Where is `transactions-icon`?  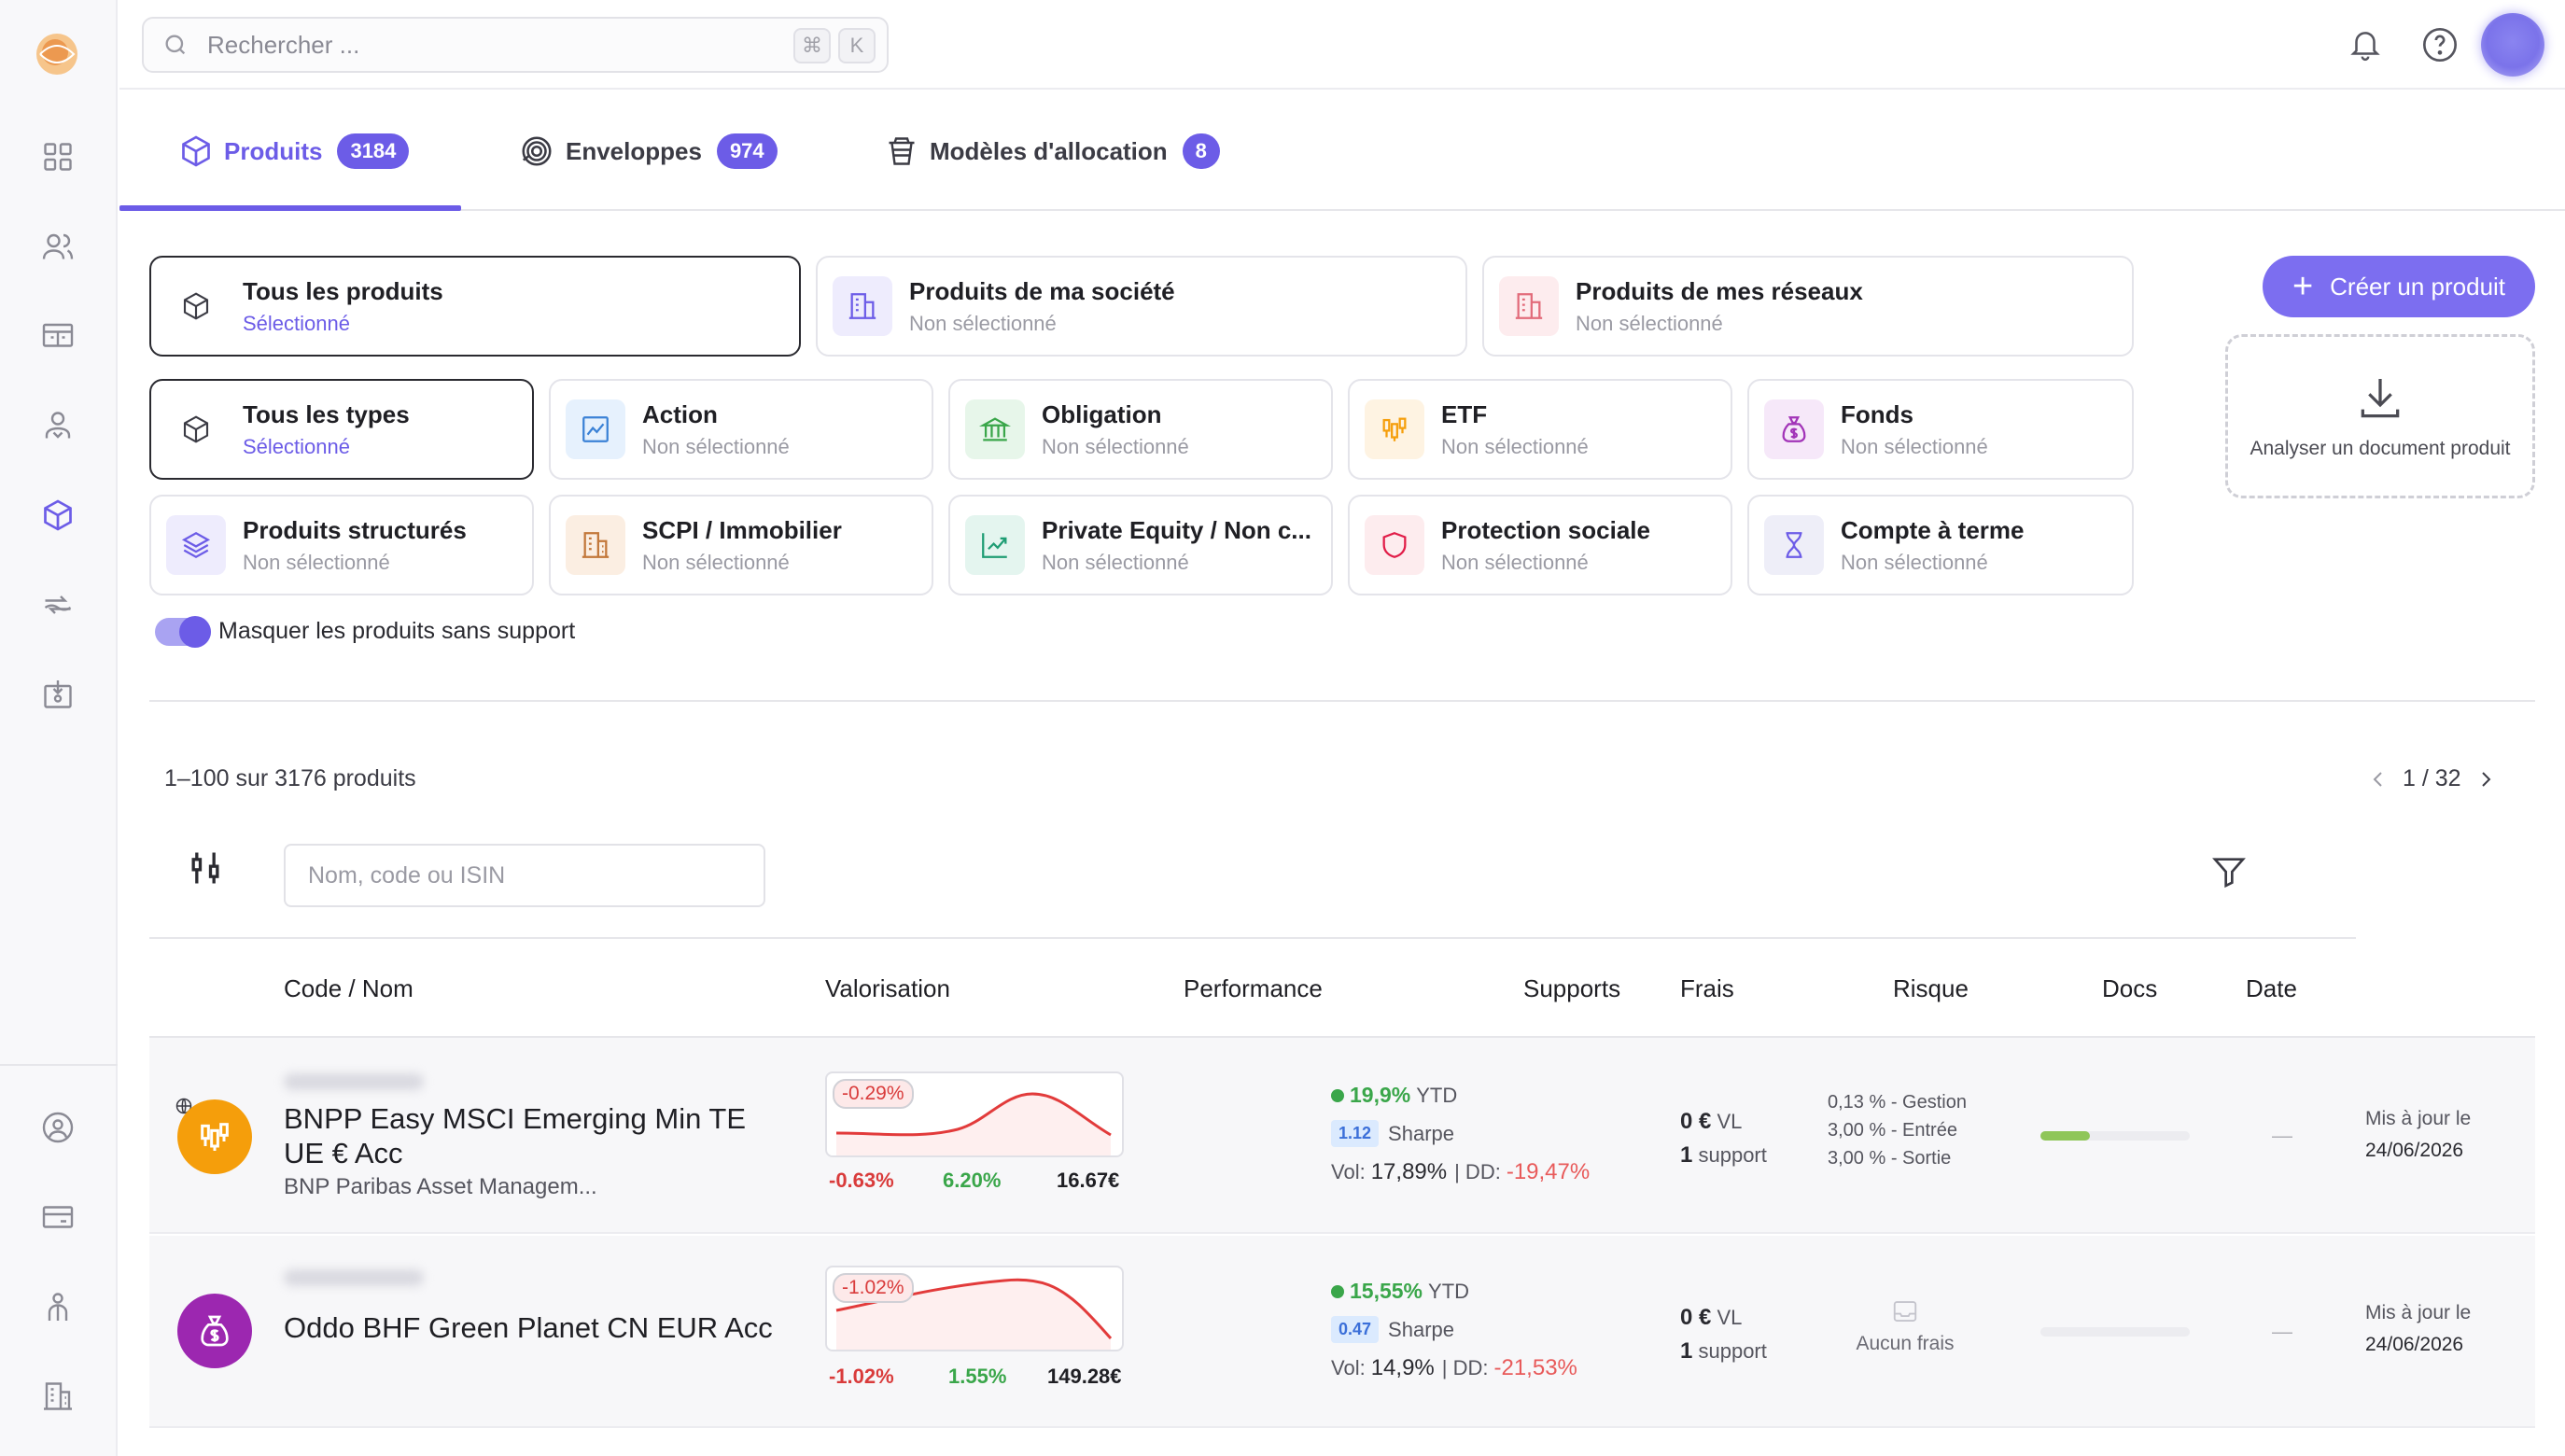 transactions-icon is located at coordinates (57, 604).